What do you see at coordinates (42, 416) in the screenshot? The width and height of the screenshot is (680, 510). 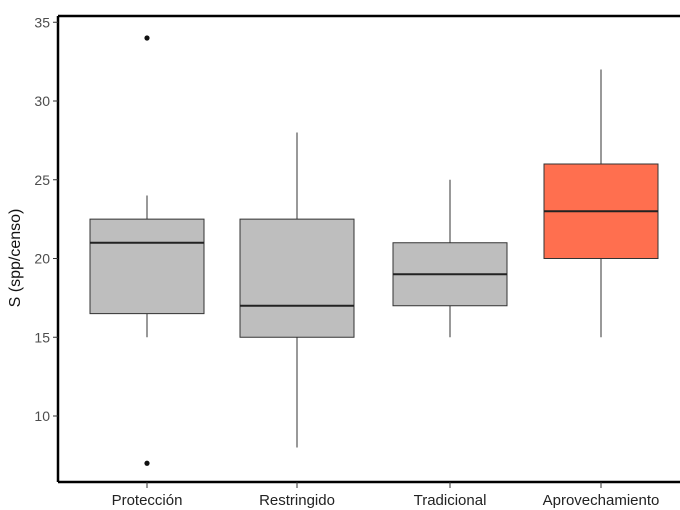 I see `y-tick-label: 10` at bounding box center [42, 416].